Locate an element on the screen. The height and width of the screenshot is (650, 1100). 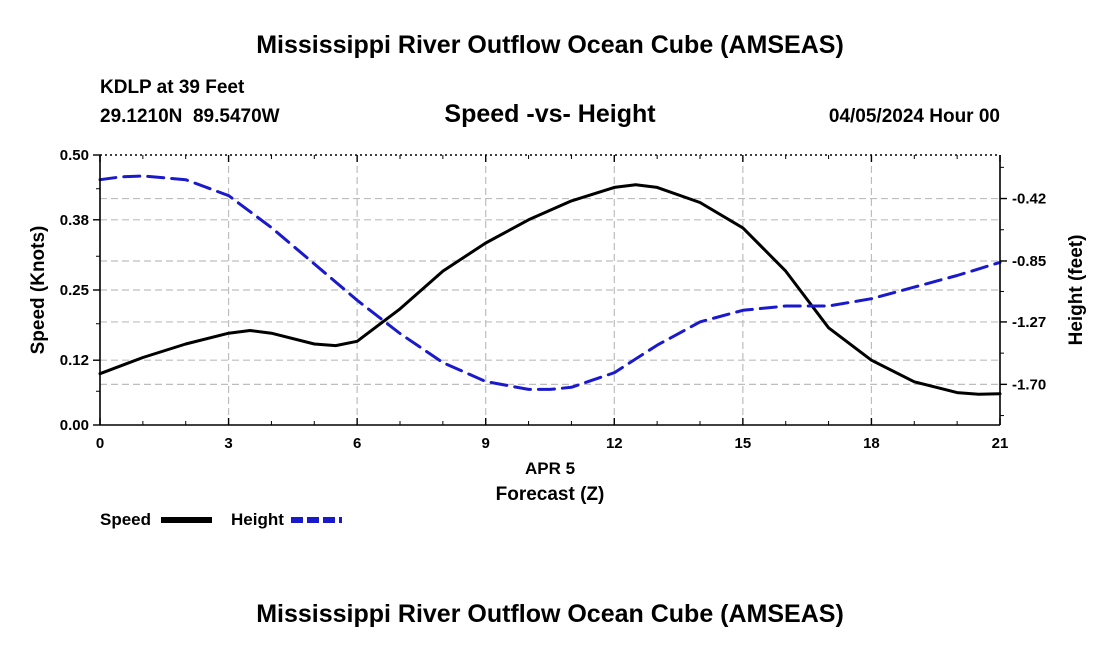
legend-label-height: Height is located at coordinates (257, 519).